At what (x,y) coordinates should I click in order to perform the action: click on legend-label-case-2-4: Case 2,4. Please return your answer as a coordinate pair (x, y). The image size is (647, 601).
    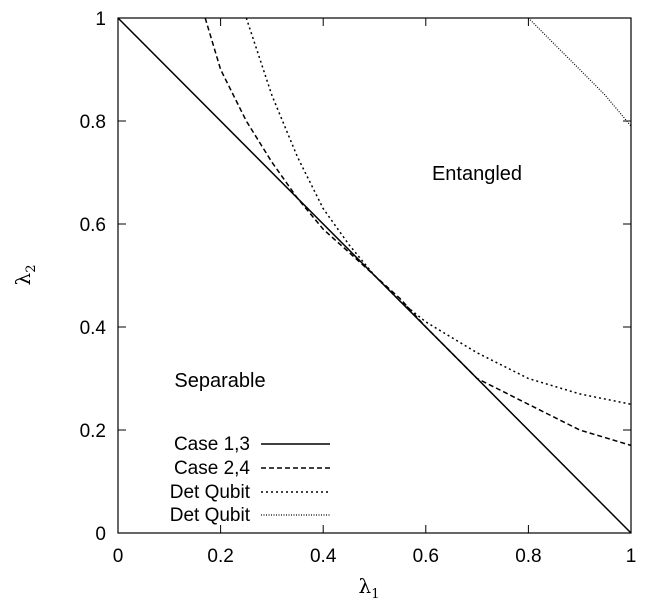
    Looking at the image, I should click on (212, 468).